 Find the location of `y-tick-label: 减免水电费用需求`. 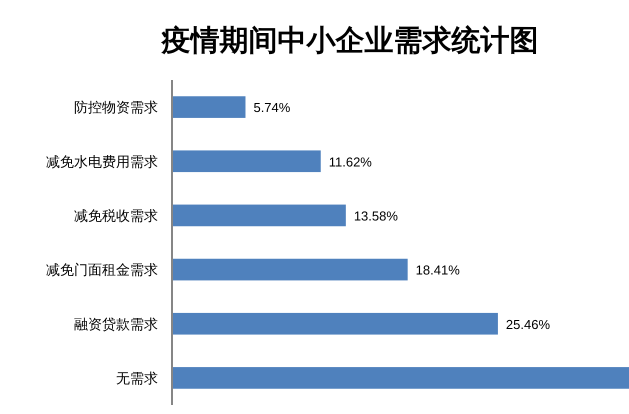

y-tick-label: 减免水电费用需求 is located at coordinates (102, 161).